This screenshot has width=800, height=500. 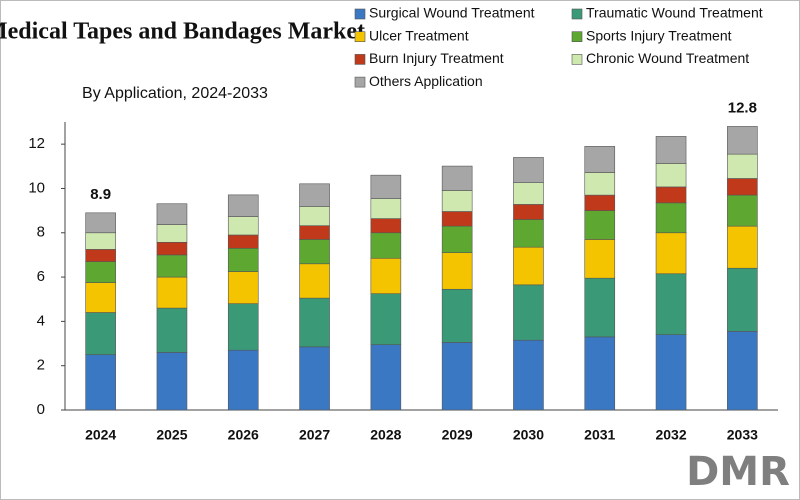 What do you see at coordinates (385, 435) in the screenshot?
I see `x-tick-label: 2028` at bounding box center [385, 435].